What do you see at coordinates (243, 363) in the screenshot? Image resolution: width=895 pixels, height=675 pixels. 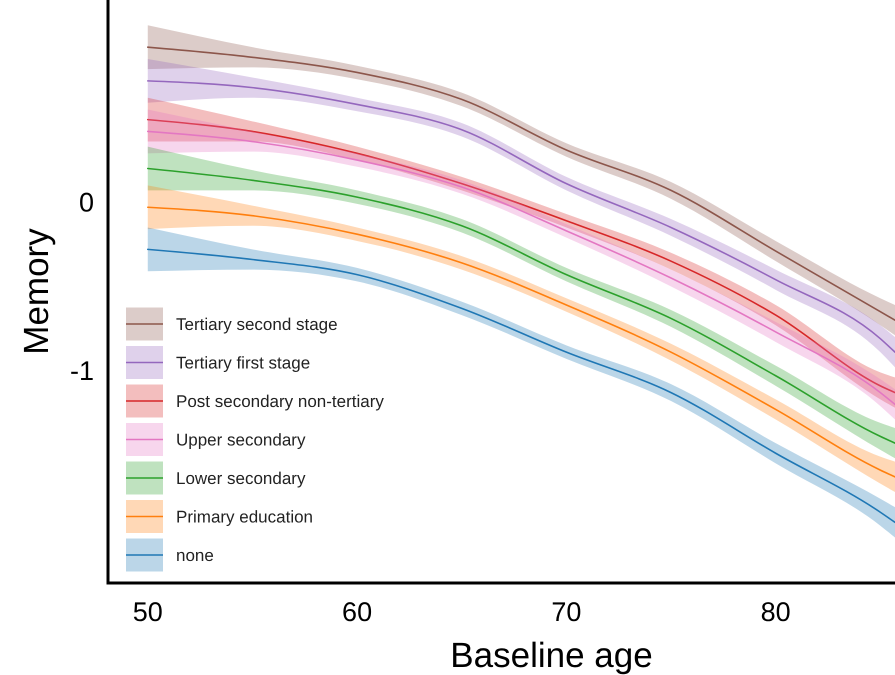 I see `legend-label: Tertiary first stage` at bounding box center [243, 363].